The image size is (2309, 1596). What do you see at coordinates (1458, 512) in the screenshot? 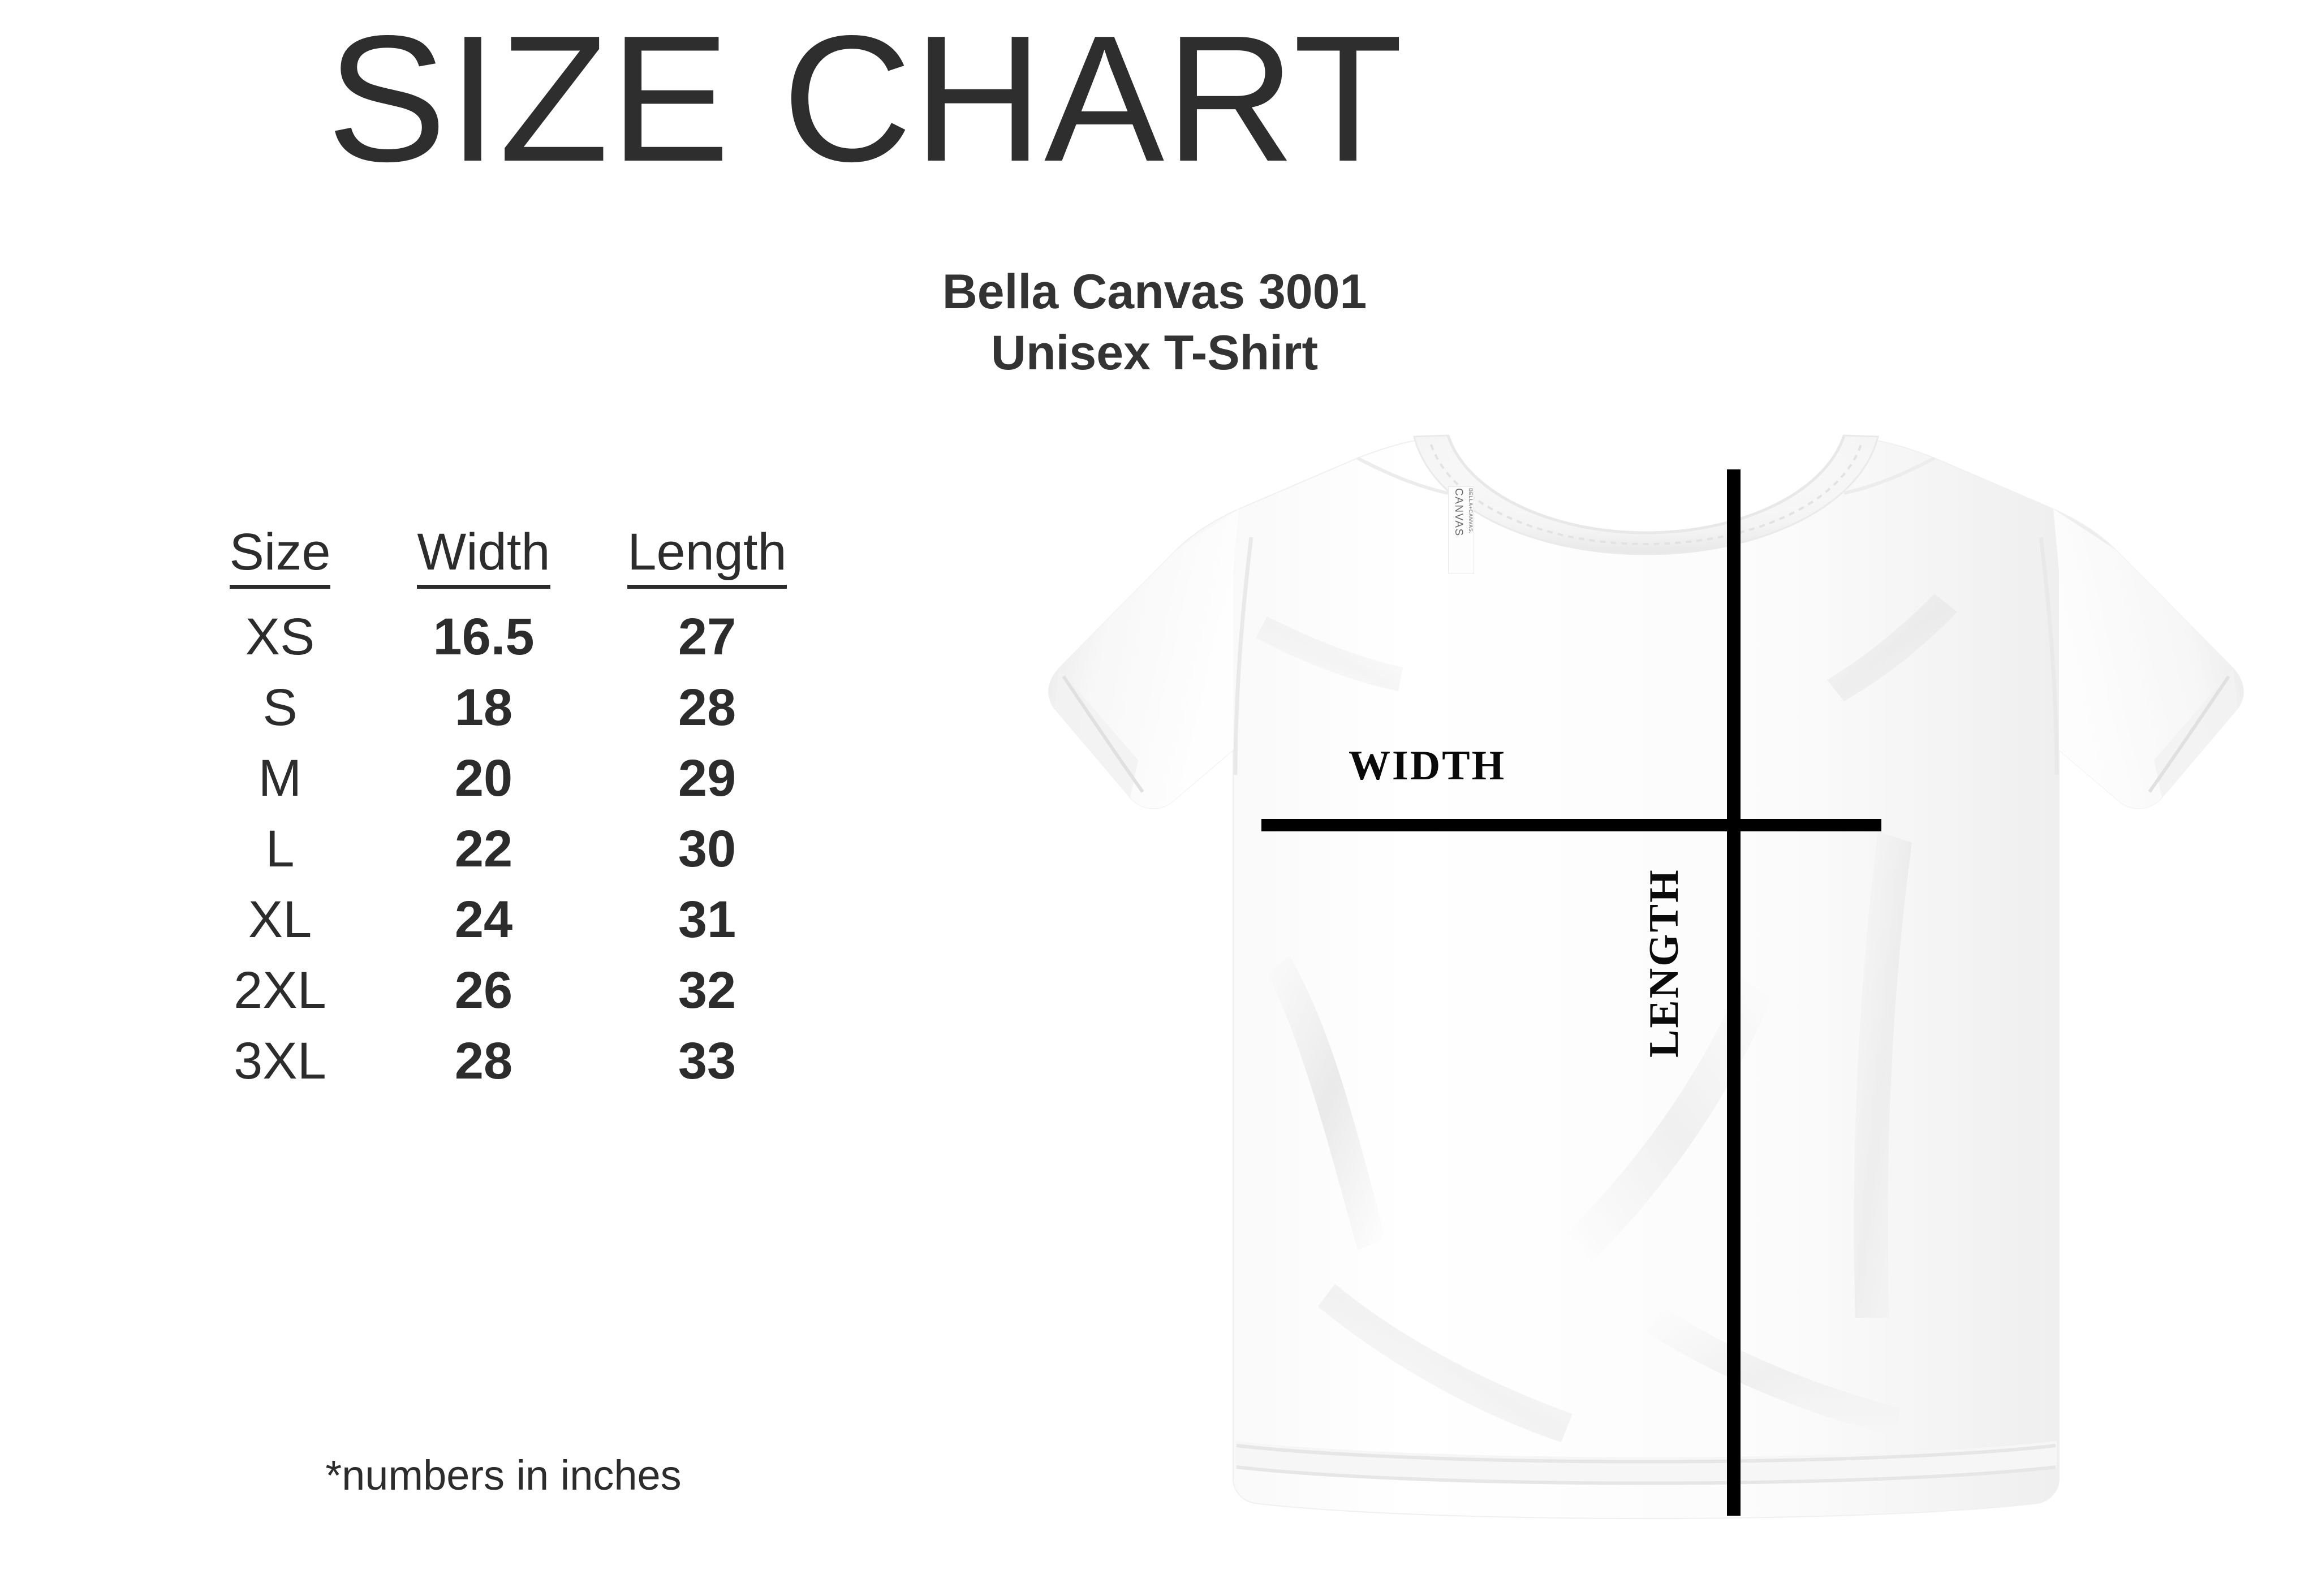
I see `neck-tag-brand-text: CANVAS` at bounding box center [1458, 512].